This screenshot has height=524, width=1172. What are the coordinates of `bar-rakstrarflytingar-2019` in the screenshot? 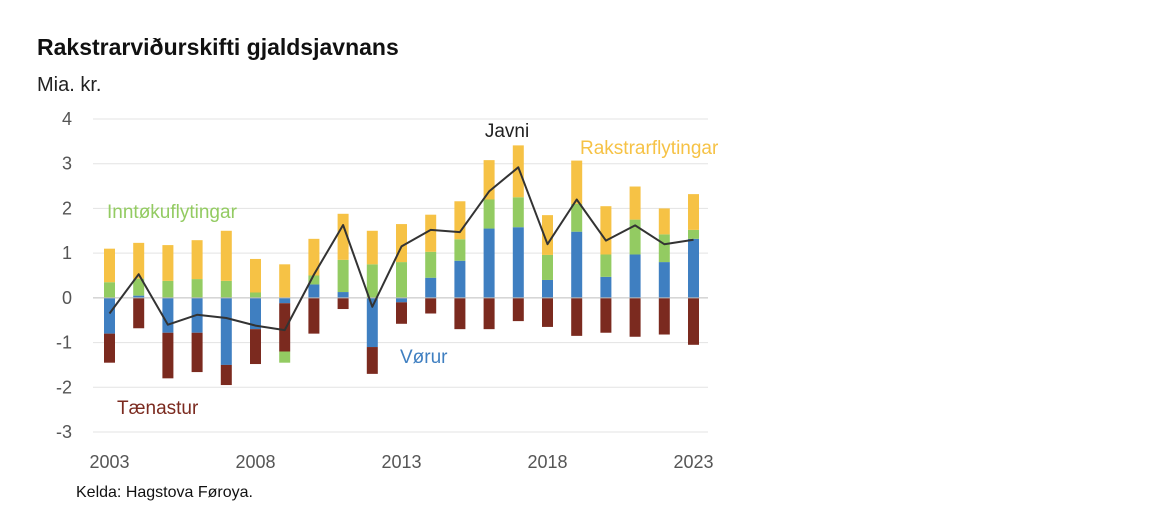 It's located at (577, 182).